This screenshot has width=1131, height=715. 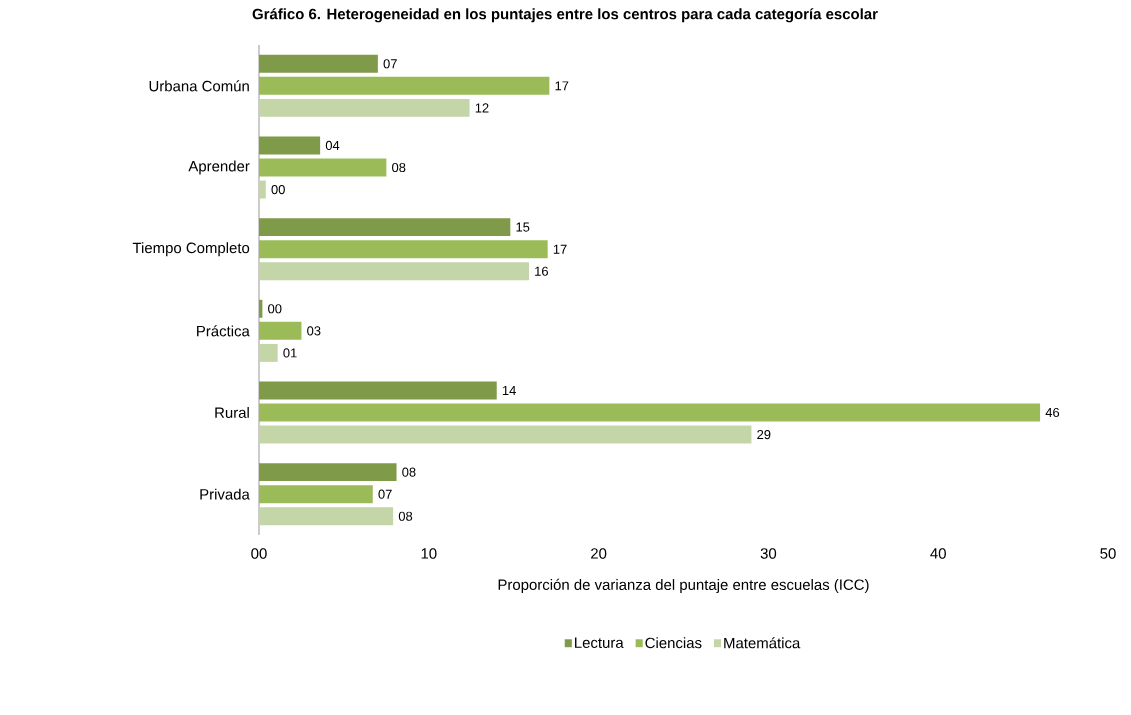 I want to click on x-tick-label: 10, so click(x=429, y=553).